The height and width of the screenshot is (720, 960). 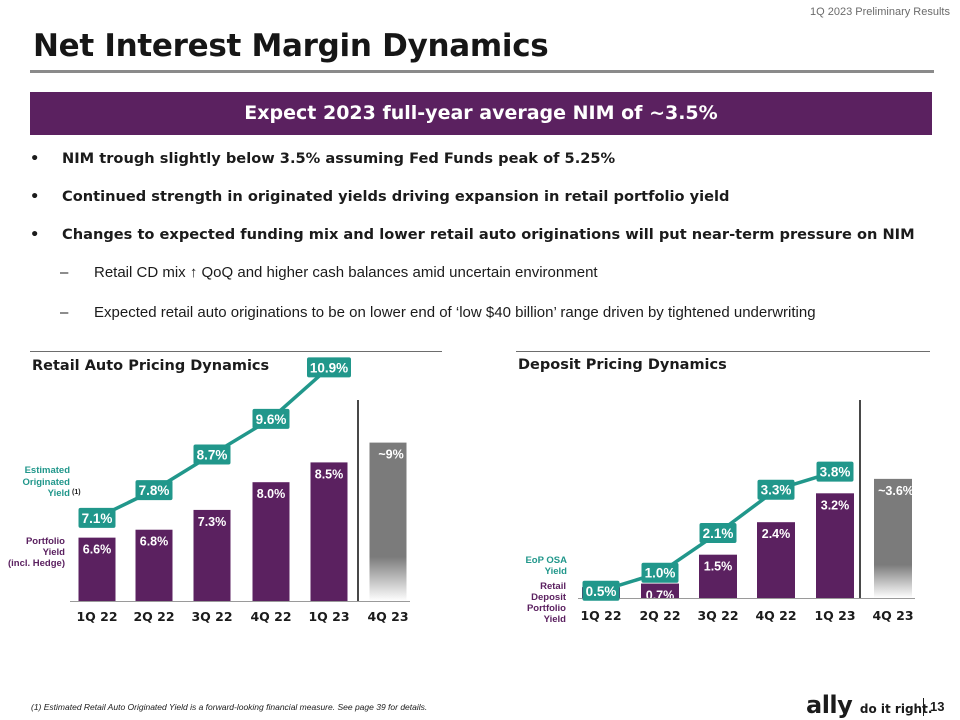 I want to click on deposit-tick-label: 4Q 22, so click(x=775, y=615).